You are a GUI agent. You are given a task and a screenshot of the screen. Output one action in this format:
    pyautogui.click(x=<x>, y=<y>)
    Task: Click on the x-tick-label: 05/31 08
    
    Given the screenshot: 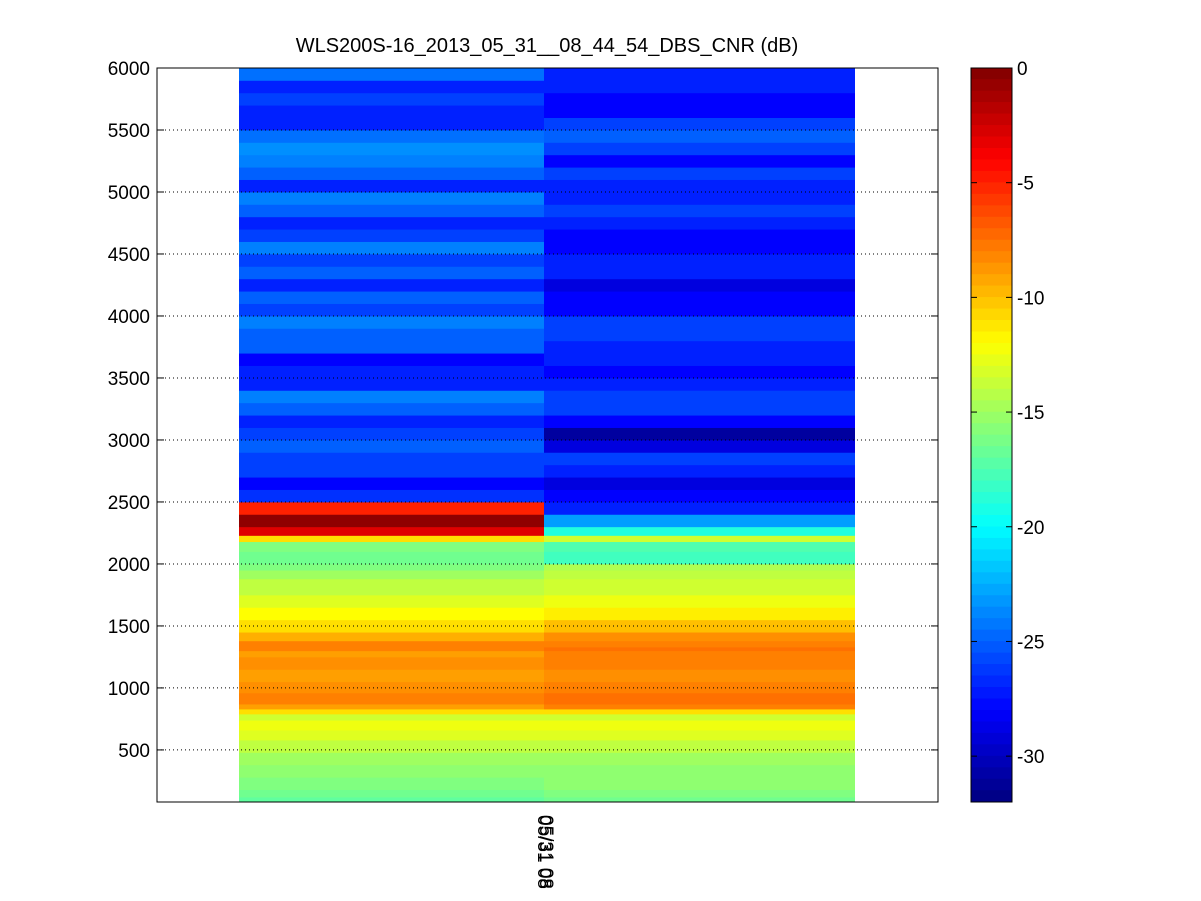 What is the action you would take?
    pyautogui.click(x=545, y=852)
    